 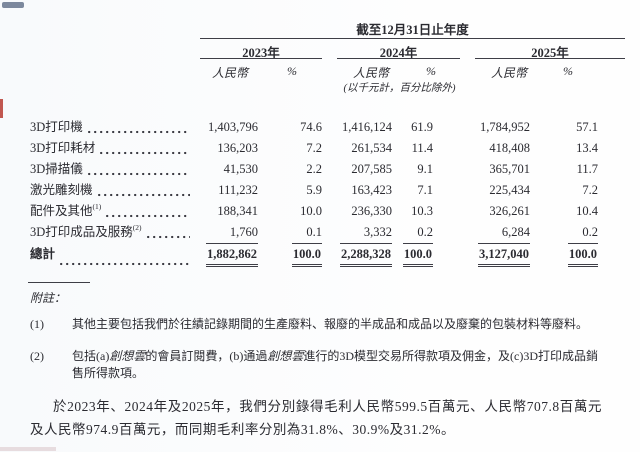 What do you see at coordinates (237, 211) in the screenshot?
I see `cell-2023-amount: 188,341` at bounding box center [237, 211].